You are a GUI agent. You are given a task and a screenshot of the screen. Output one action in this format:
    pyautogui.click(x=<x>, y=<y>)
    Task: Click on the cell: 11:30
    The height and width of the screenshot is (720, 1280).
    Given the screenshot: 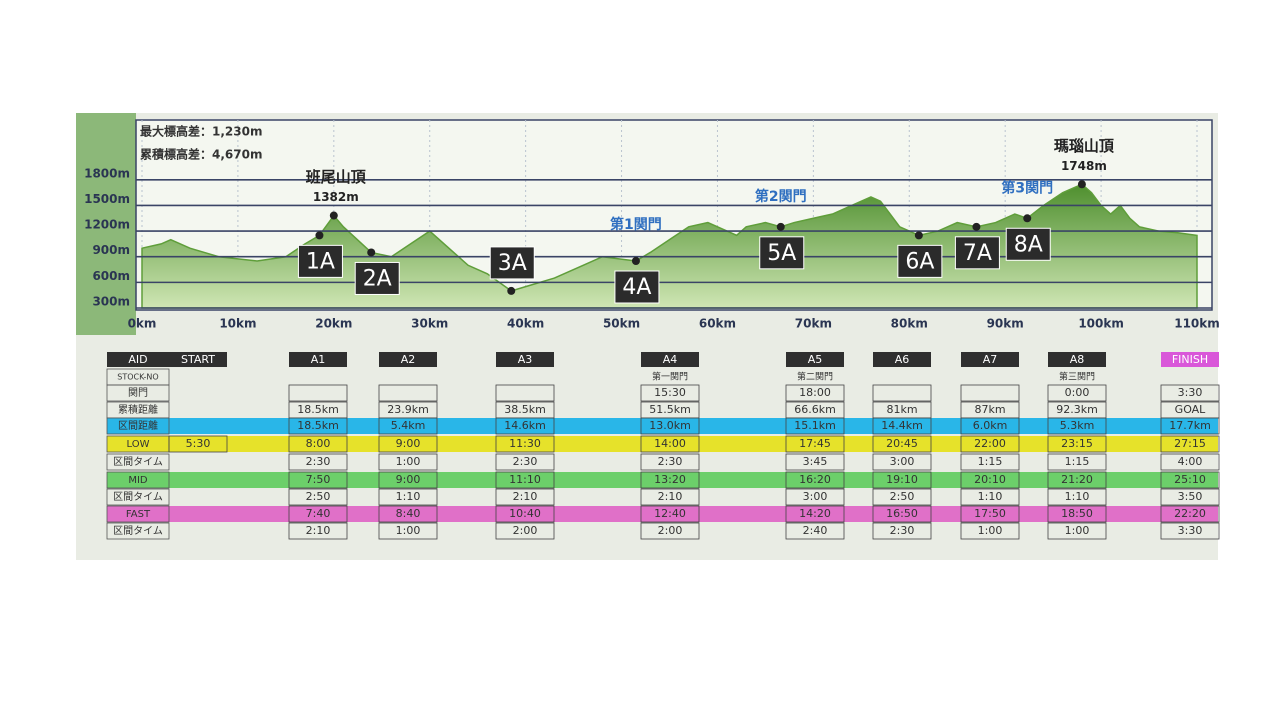 What is the action you would take?
    pyautogui.click(x=525, y=443)
    